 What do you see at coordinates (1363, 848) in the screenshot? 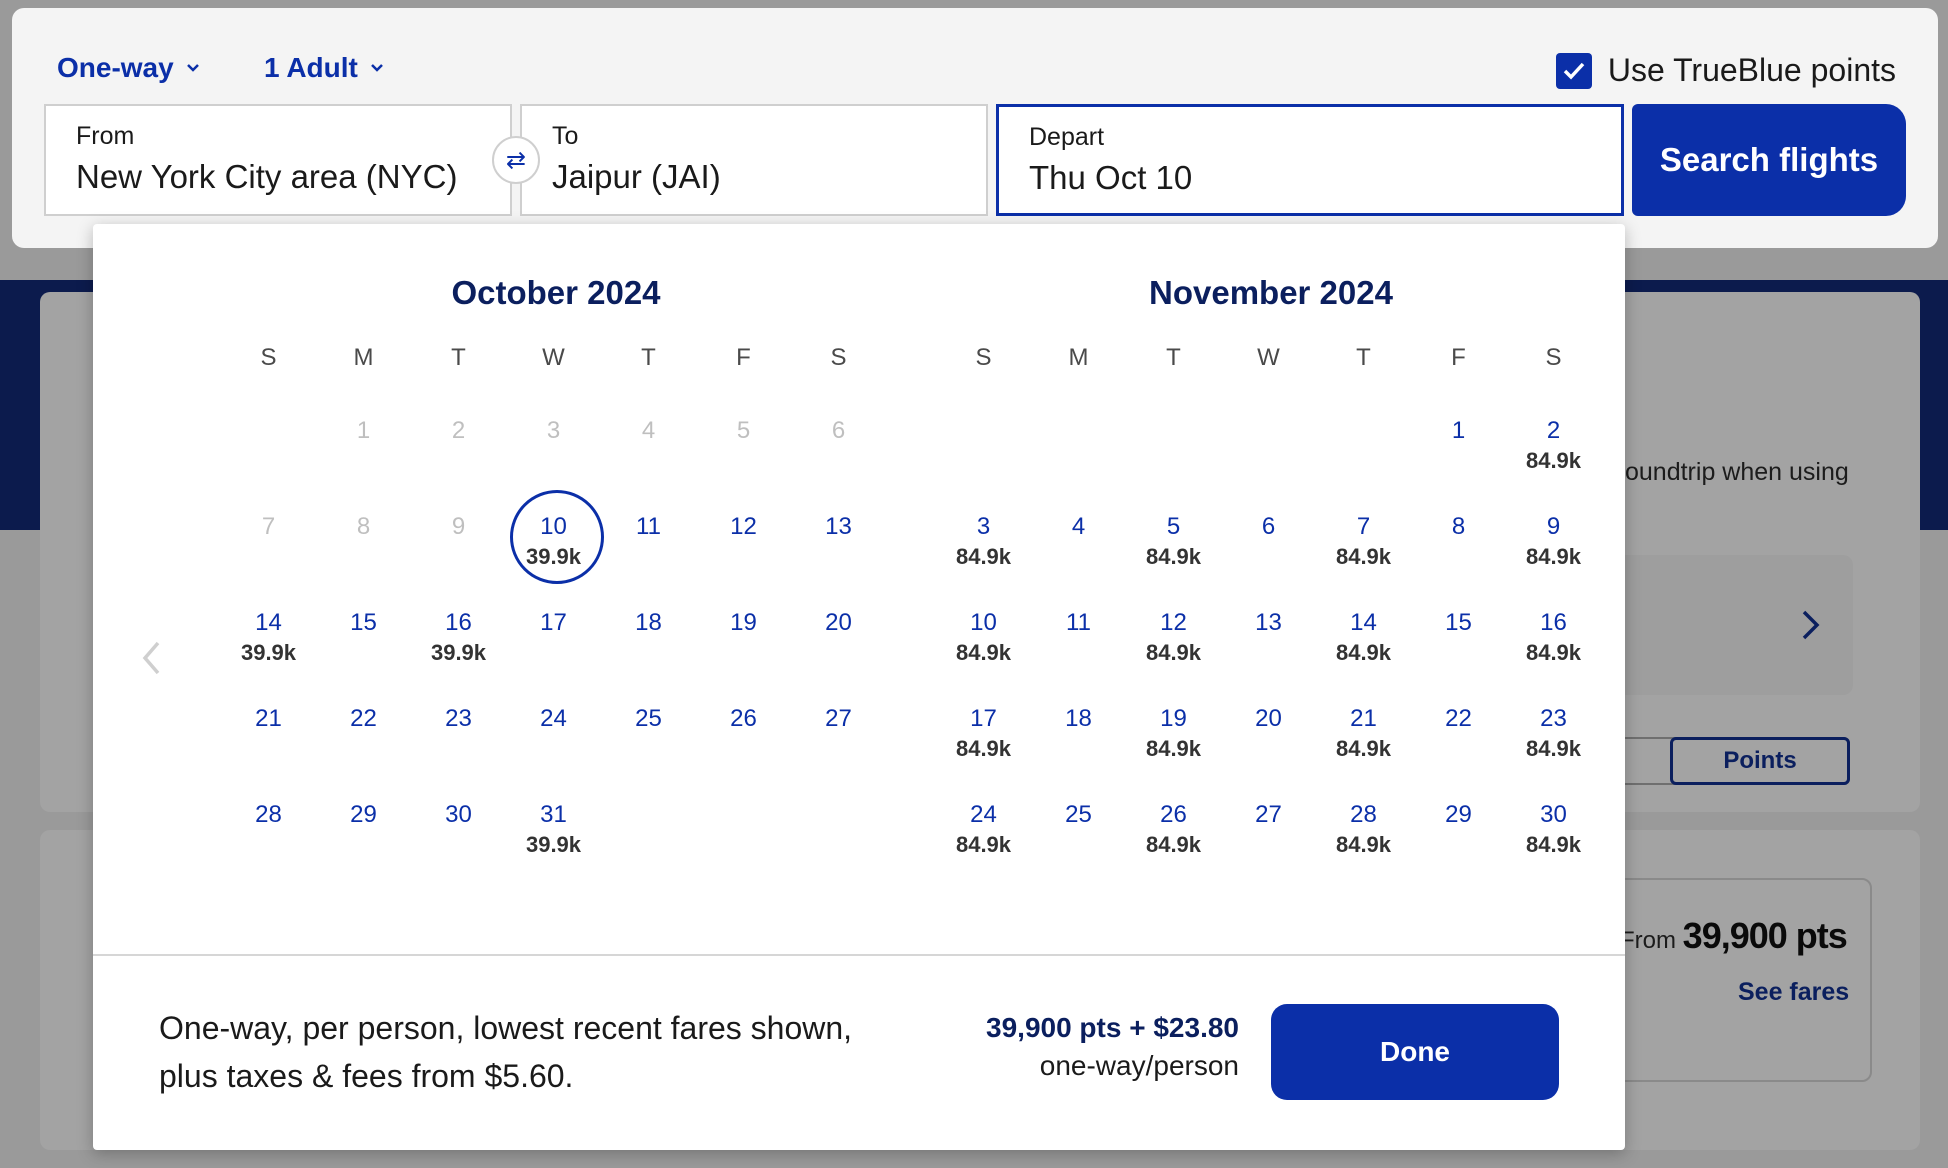
I see `day-cell: 28 84.9k` at bounding box center [1363, 848].